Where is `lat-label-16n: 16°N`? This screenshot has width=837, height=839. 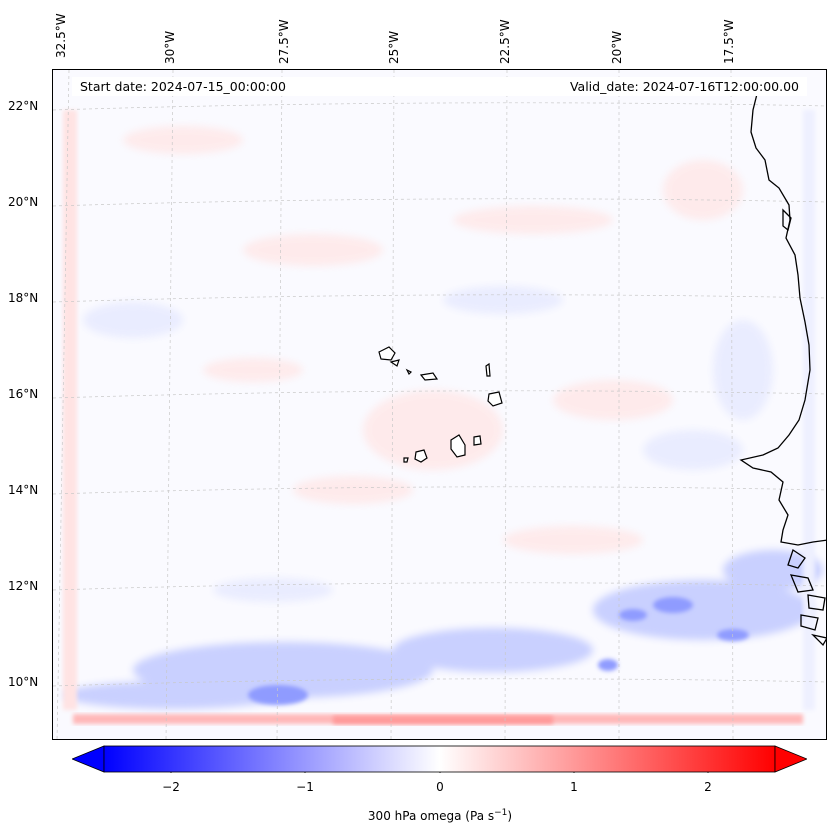
lat-label-16n: 16°N is located at coordinates (23, 394).